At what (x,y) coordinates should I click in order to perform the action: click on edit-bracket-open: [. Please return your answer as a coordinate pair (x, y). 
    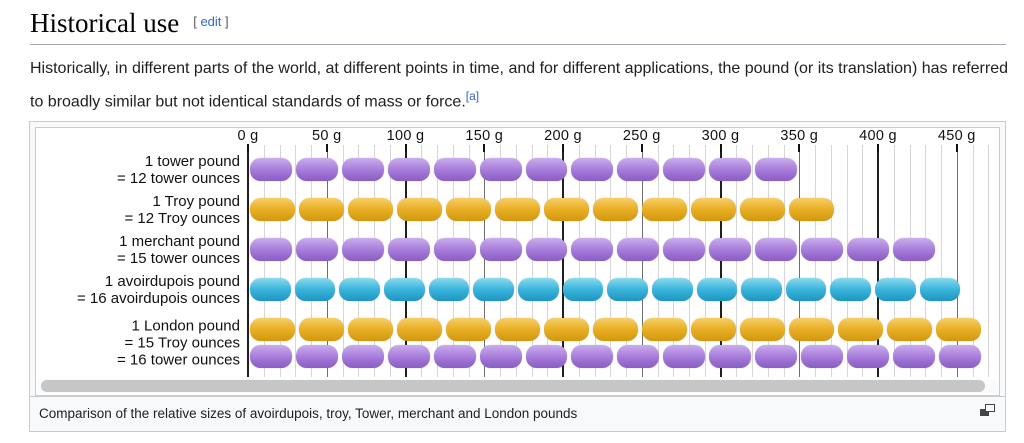
    Looking at the image, I should click on (197, 21).